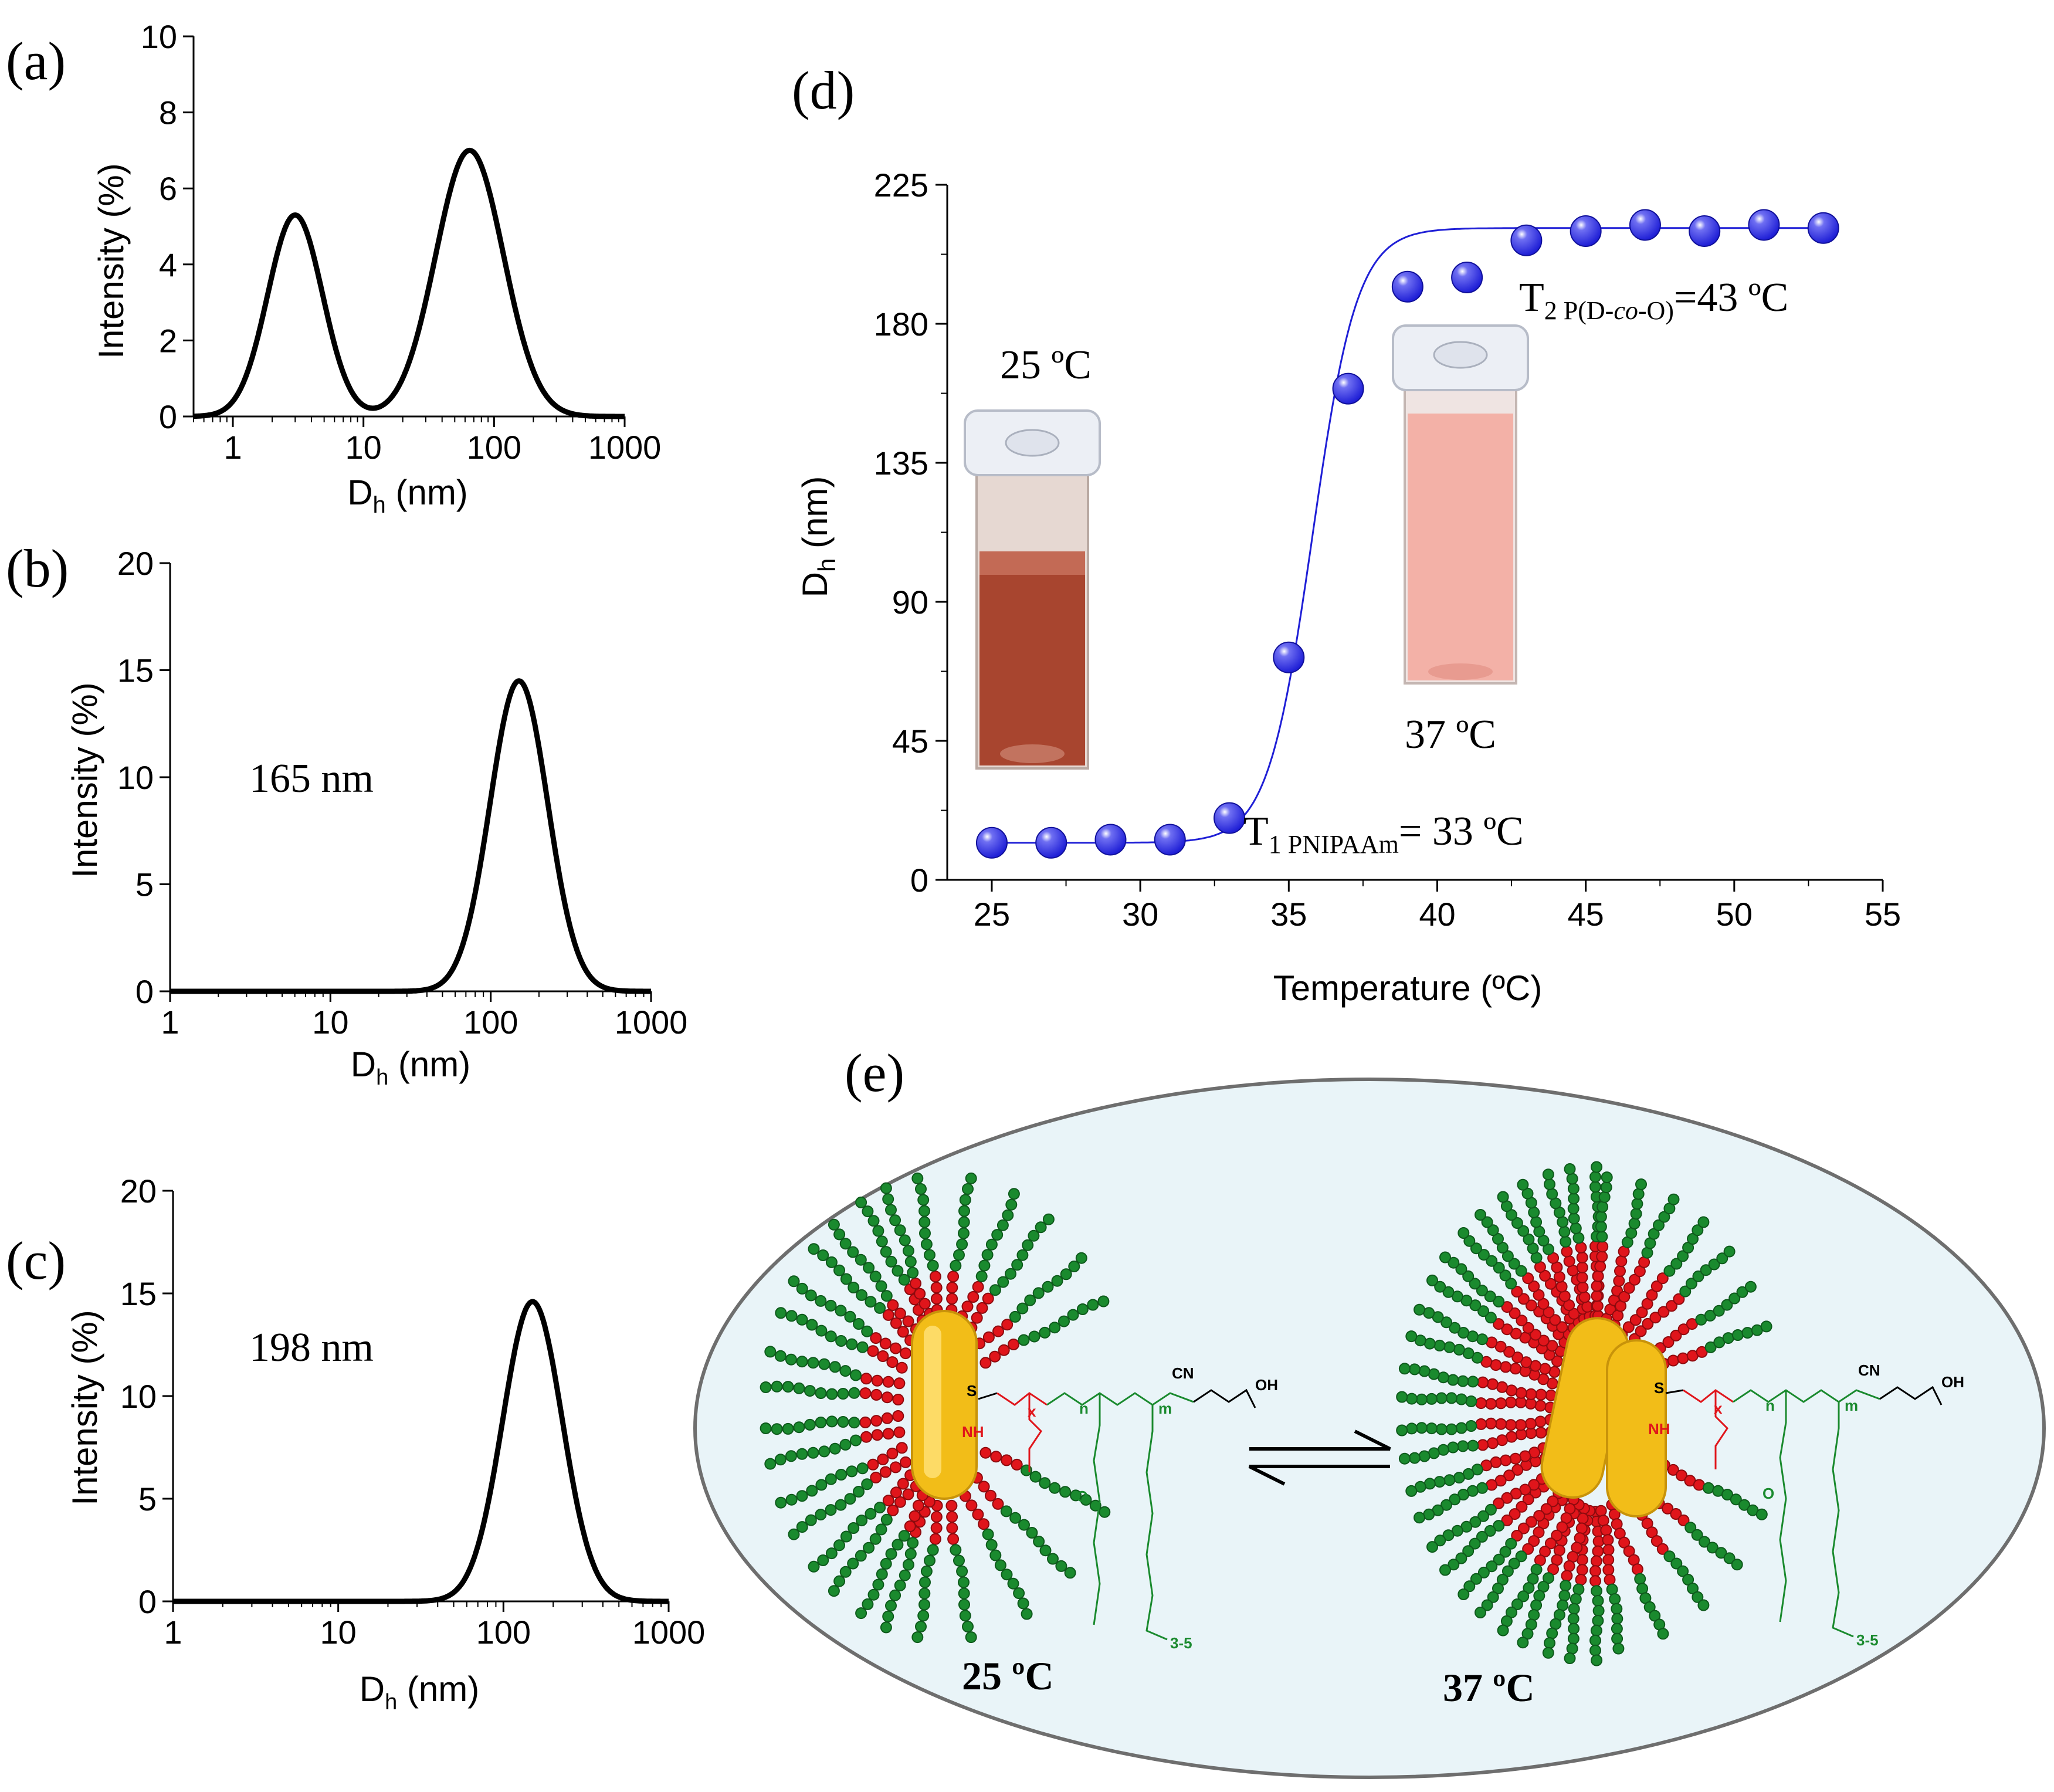  What do you see at coordinates (1165, 1408) in the screenshot?
I see `chem-m-25c: m` at bounding box center [1165, 1408].